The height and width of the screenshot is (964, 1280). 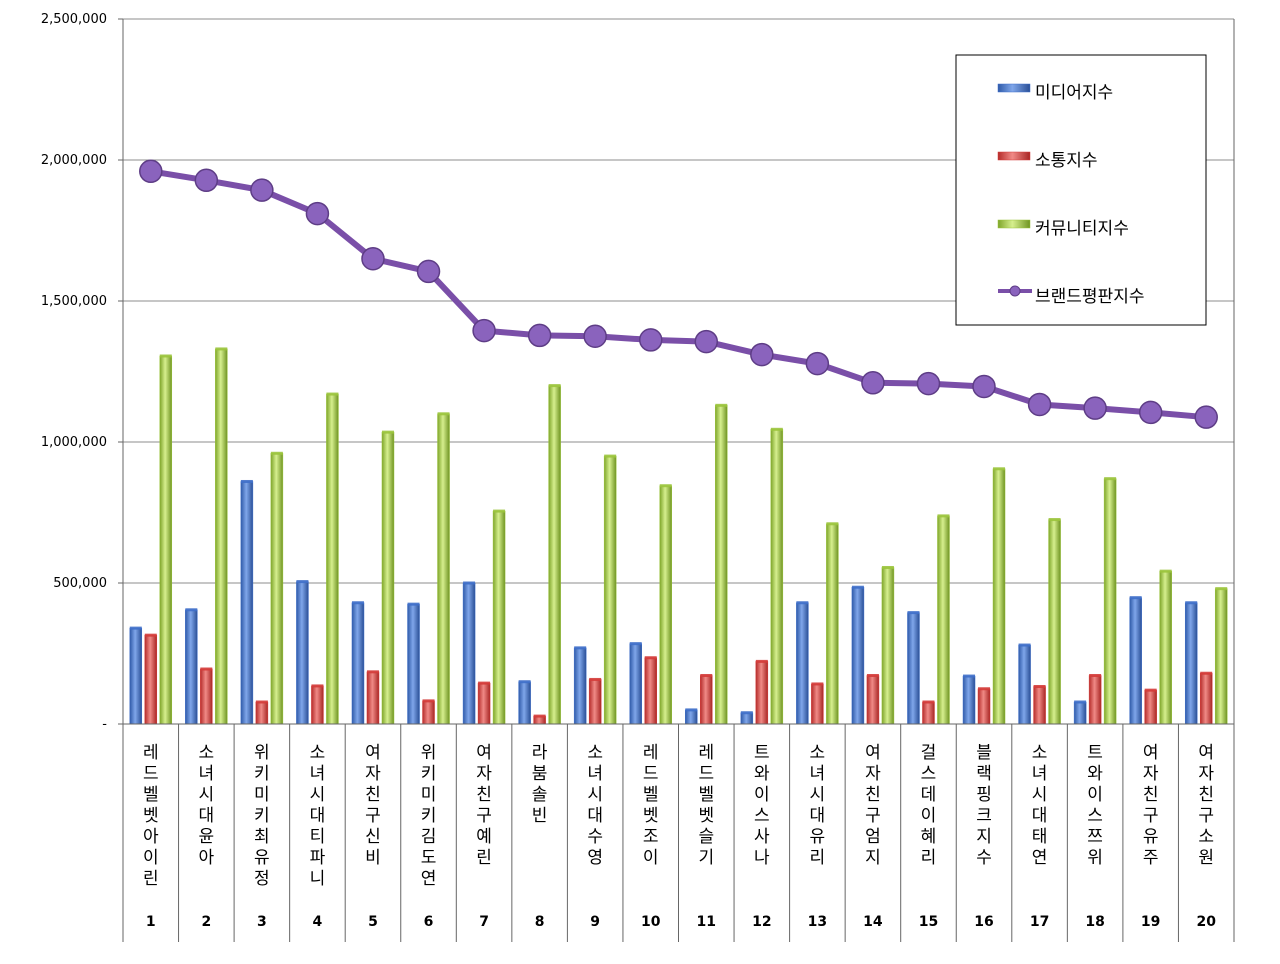 What do you see at coordinates (984, 858) in the screenshot?
I see `category-label-char: 수` at bounding box center [984, 858].